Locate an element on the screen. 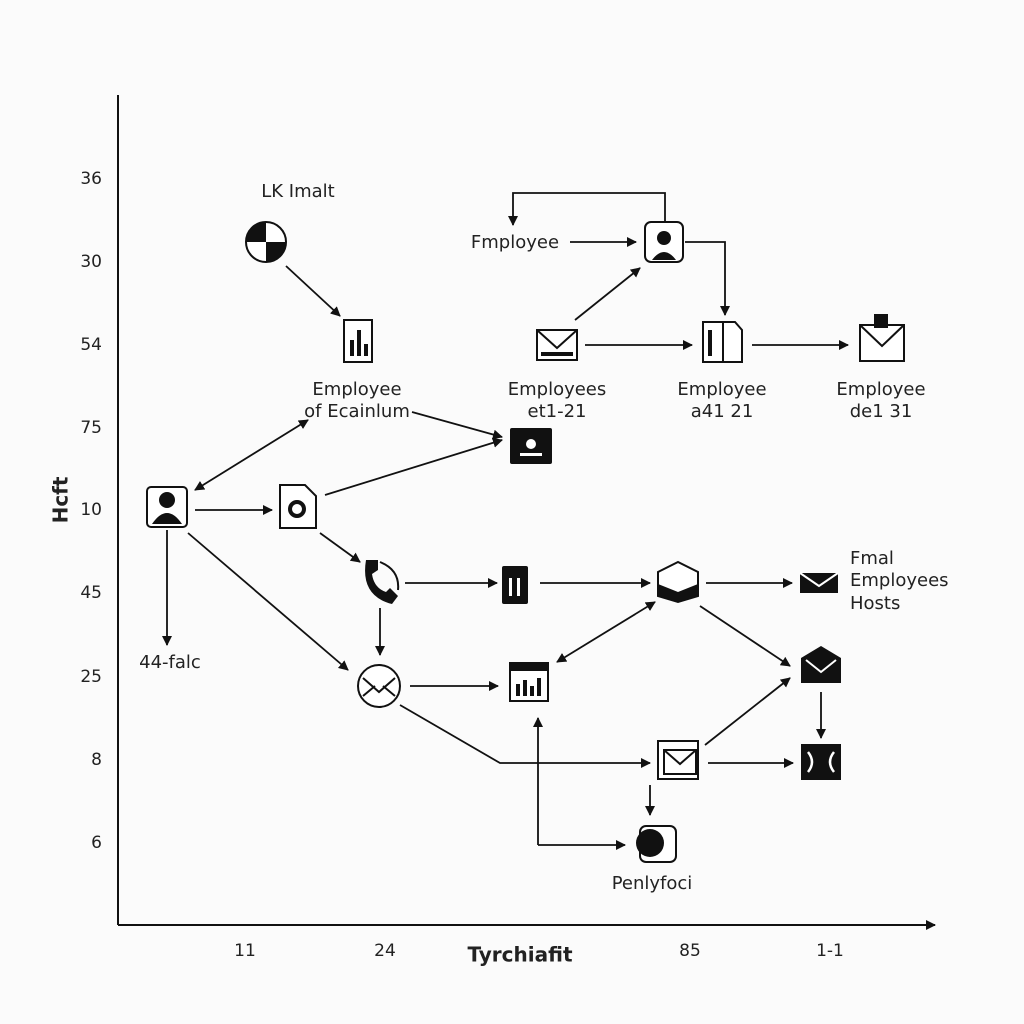  files-icon is located at coordinates (722, 342).